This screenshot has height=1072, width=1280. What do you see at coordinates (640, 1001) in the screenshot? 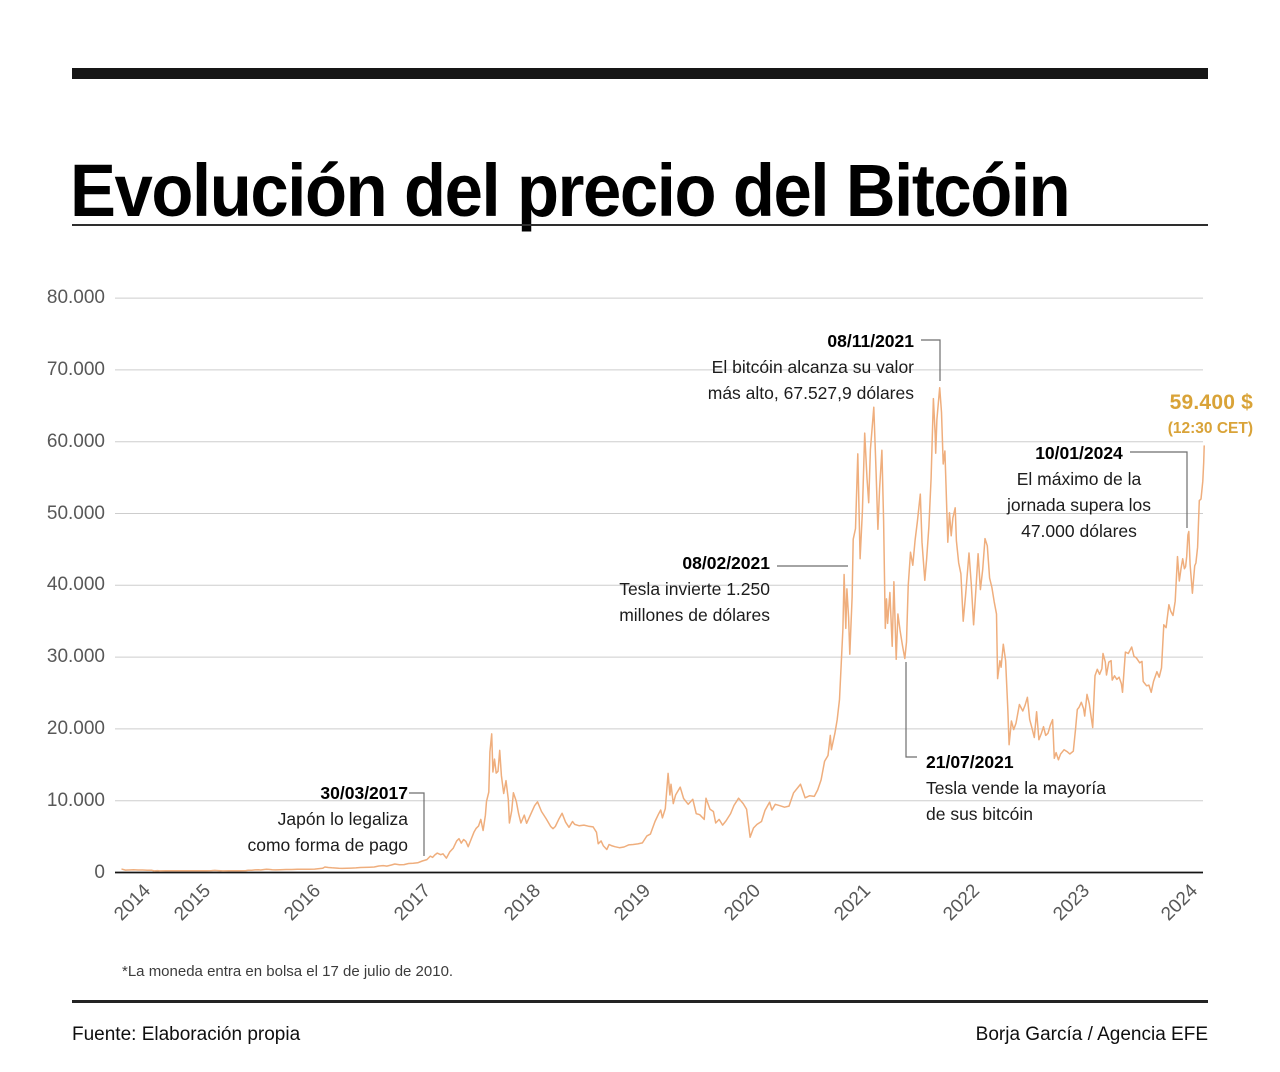
I see `footer-divider` at bounding box center [640, 1001].